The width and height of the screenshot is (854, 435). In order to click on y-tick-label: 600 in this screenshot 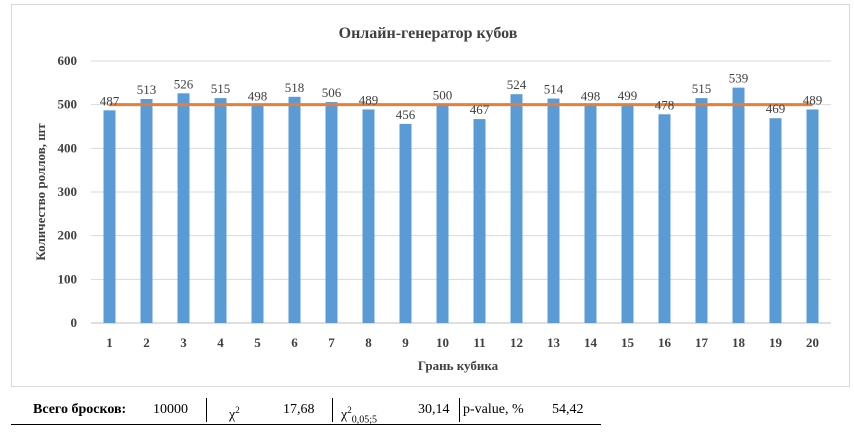, I will do `click(68, 60)`.